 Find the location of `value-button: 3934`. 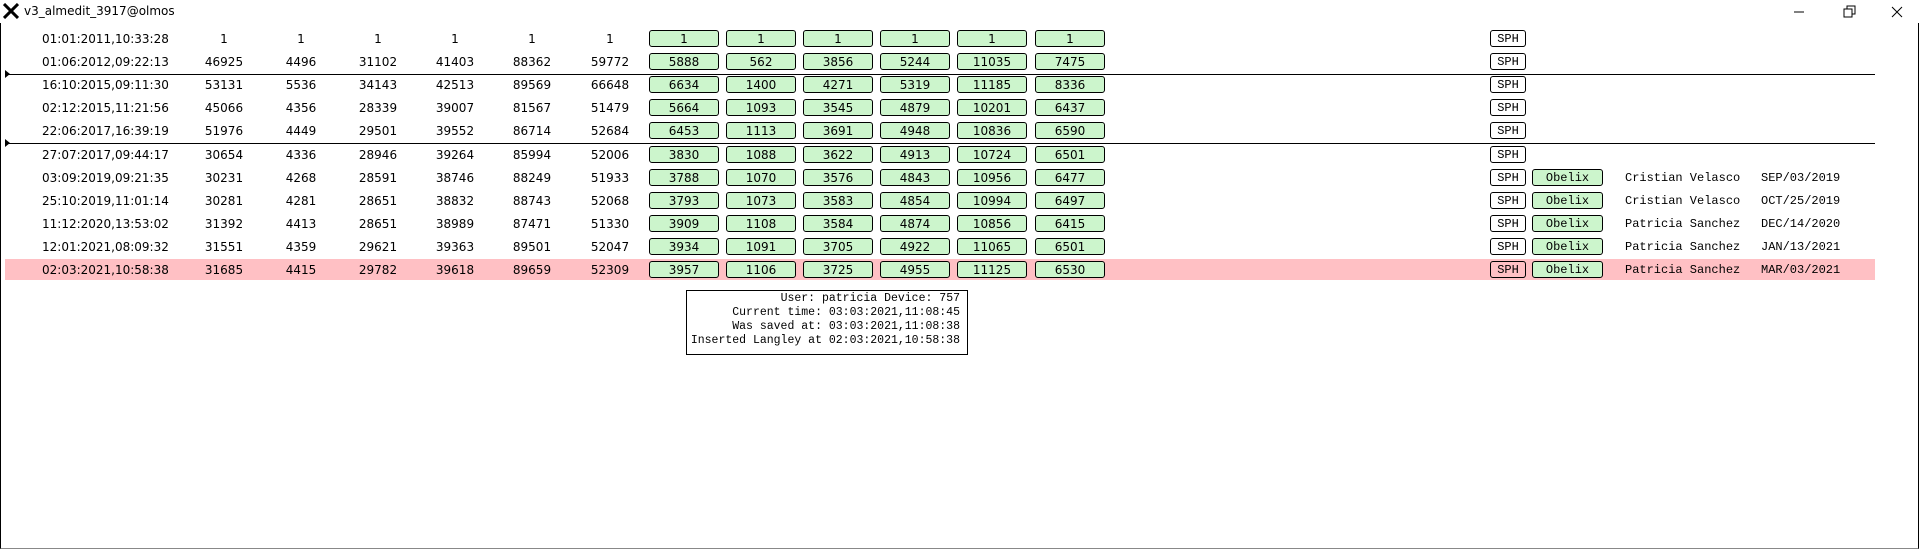

value-button: 3934 is located at coordinates (684, 246).